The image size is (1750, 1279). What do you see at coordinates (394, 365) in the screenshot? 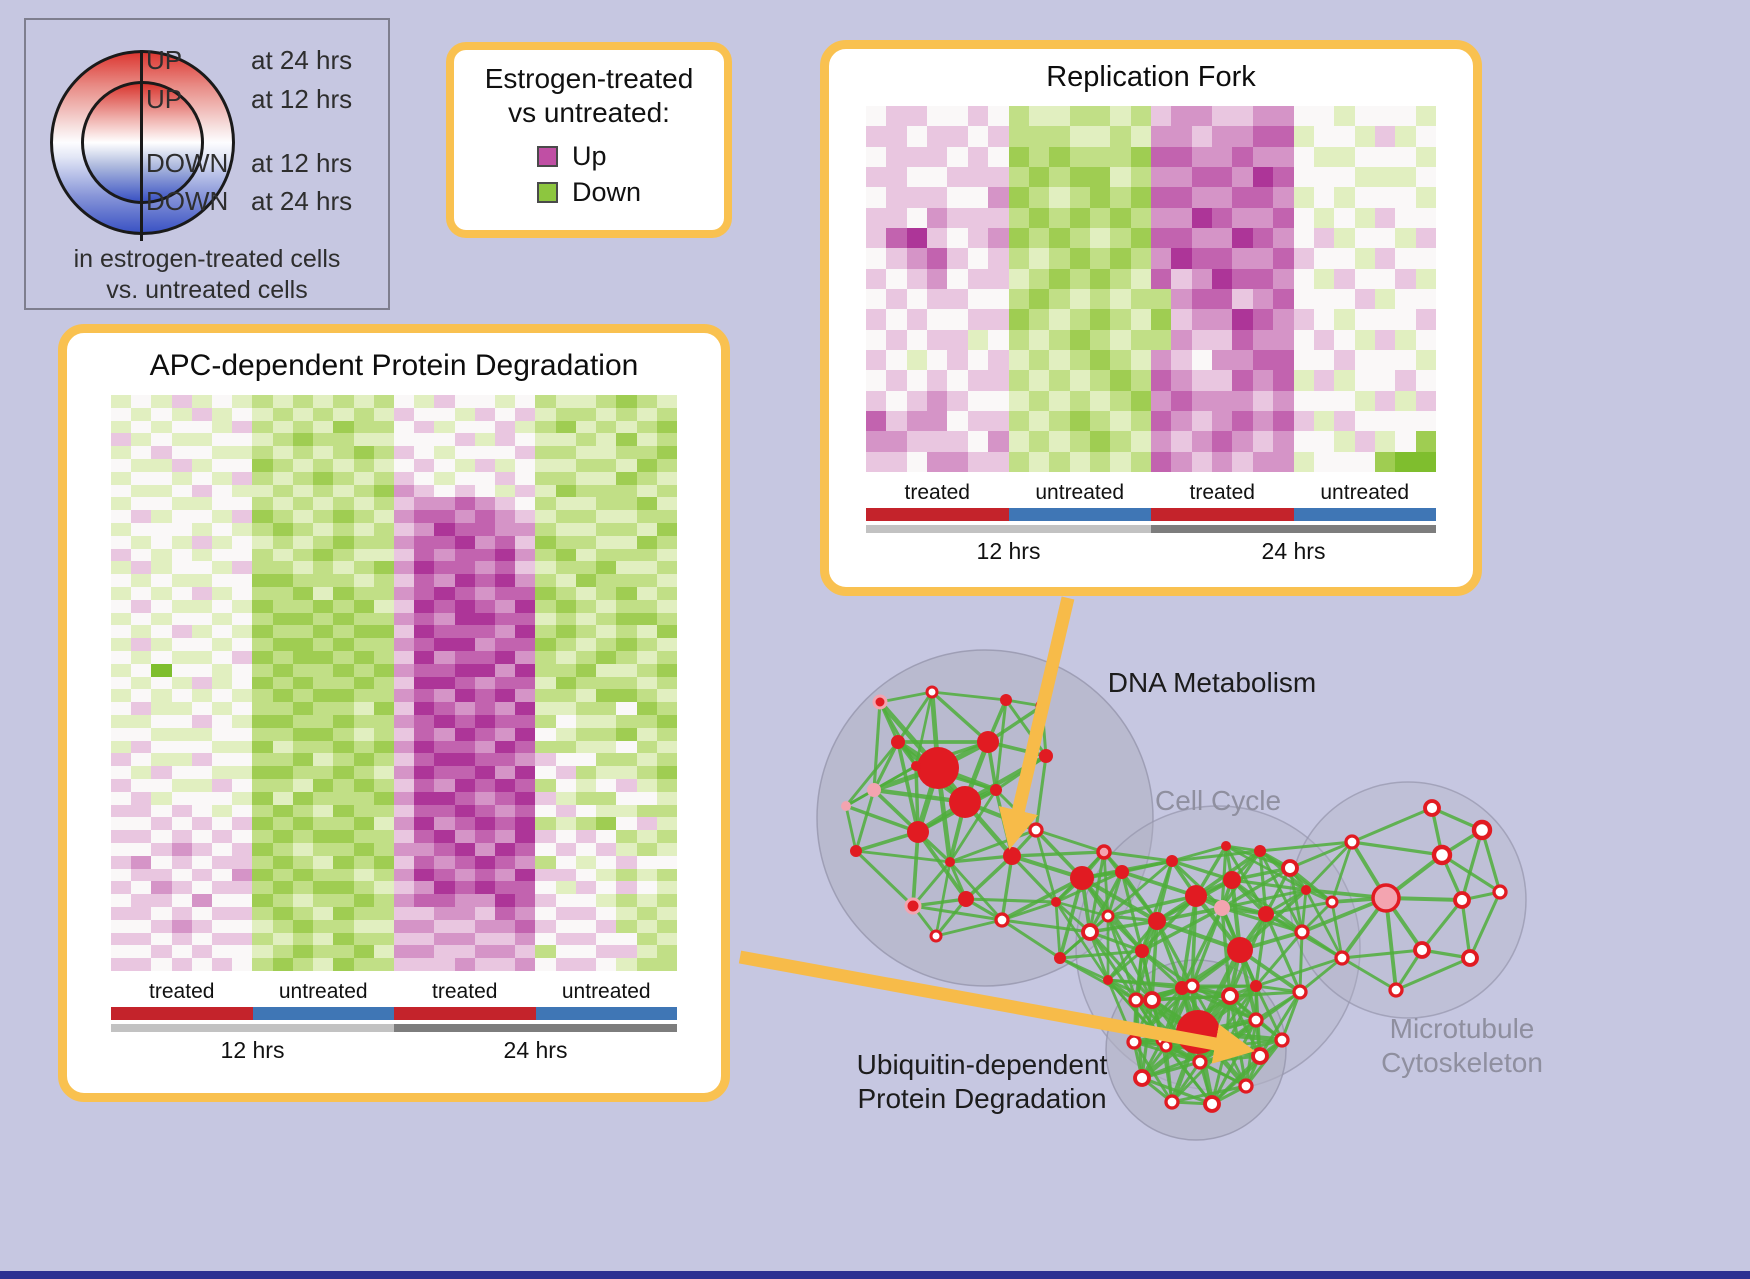
I see `apc-degradation-title: APC-dependent Protein Degradation` at bounding box center [394, 365].